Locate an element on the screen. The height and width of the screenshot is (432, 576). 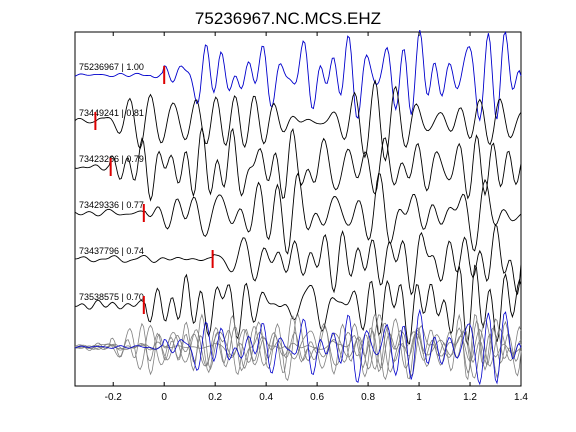
trace-label: 73429336 | 0.77 is located at coordinates (111, 205).